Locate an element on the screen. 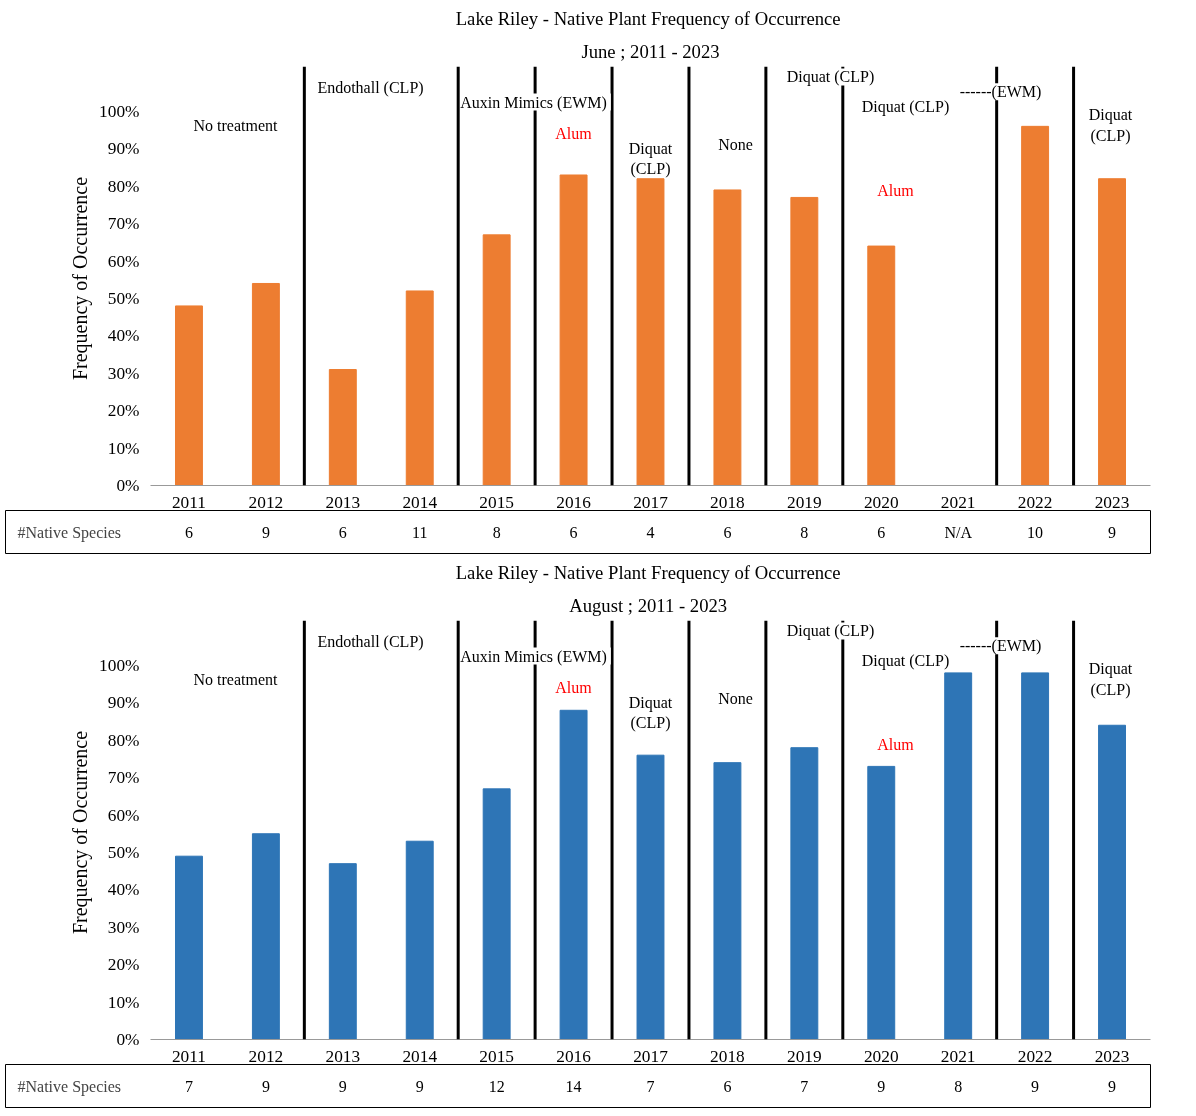  x-tick-label: 2021 is located at coordinates (958, 502).